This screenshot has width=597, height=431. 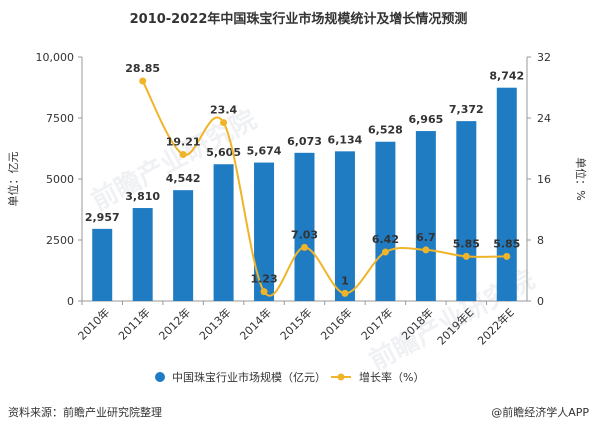 What do you see at coordinates (385, 130) in the screenshot?
I see `bar-value-label: 6,528` at bounding box center [385, 130].